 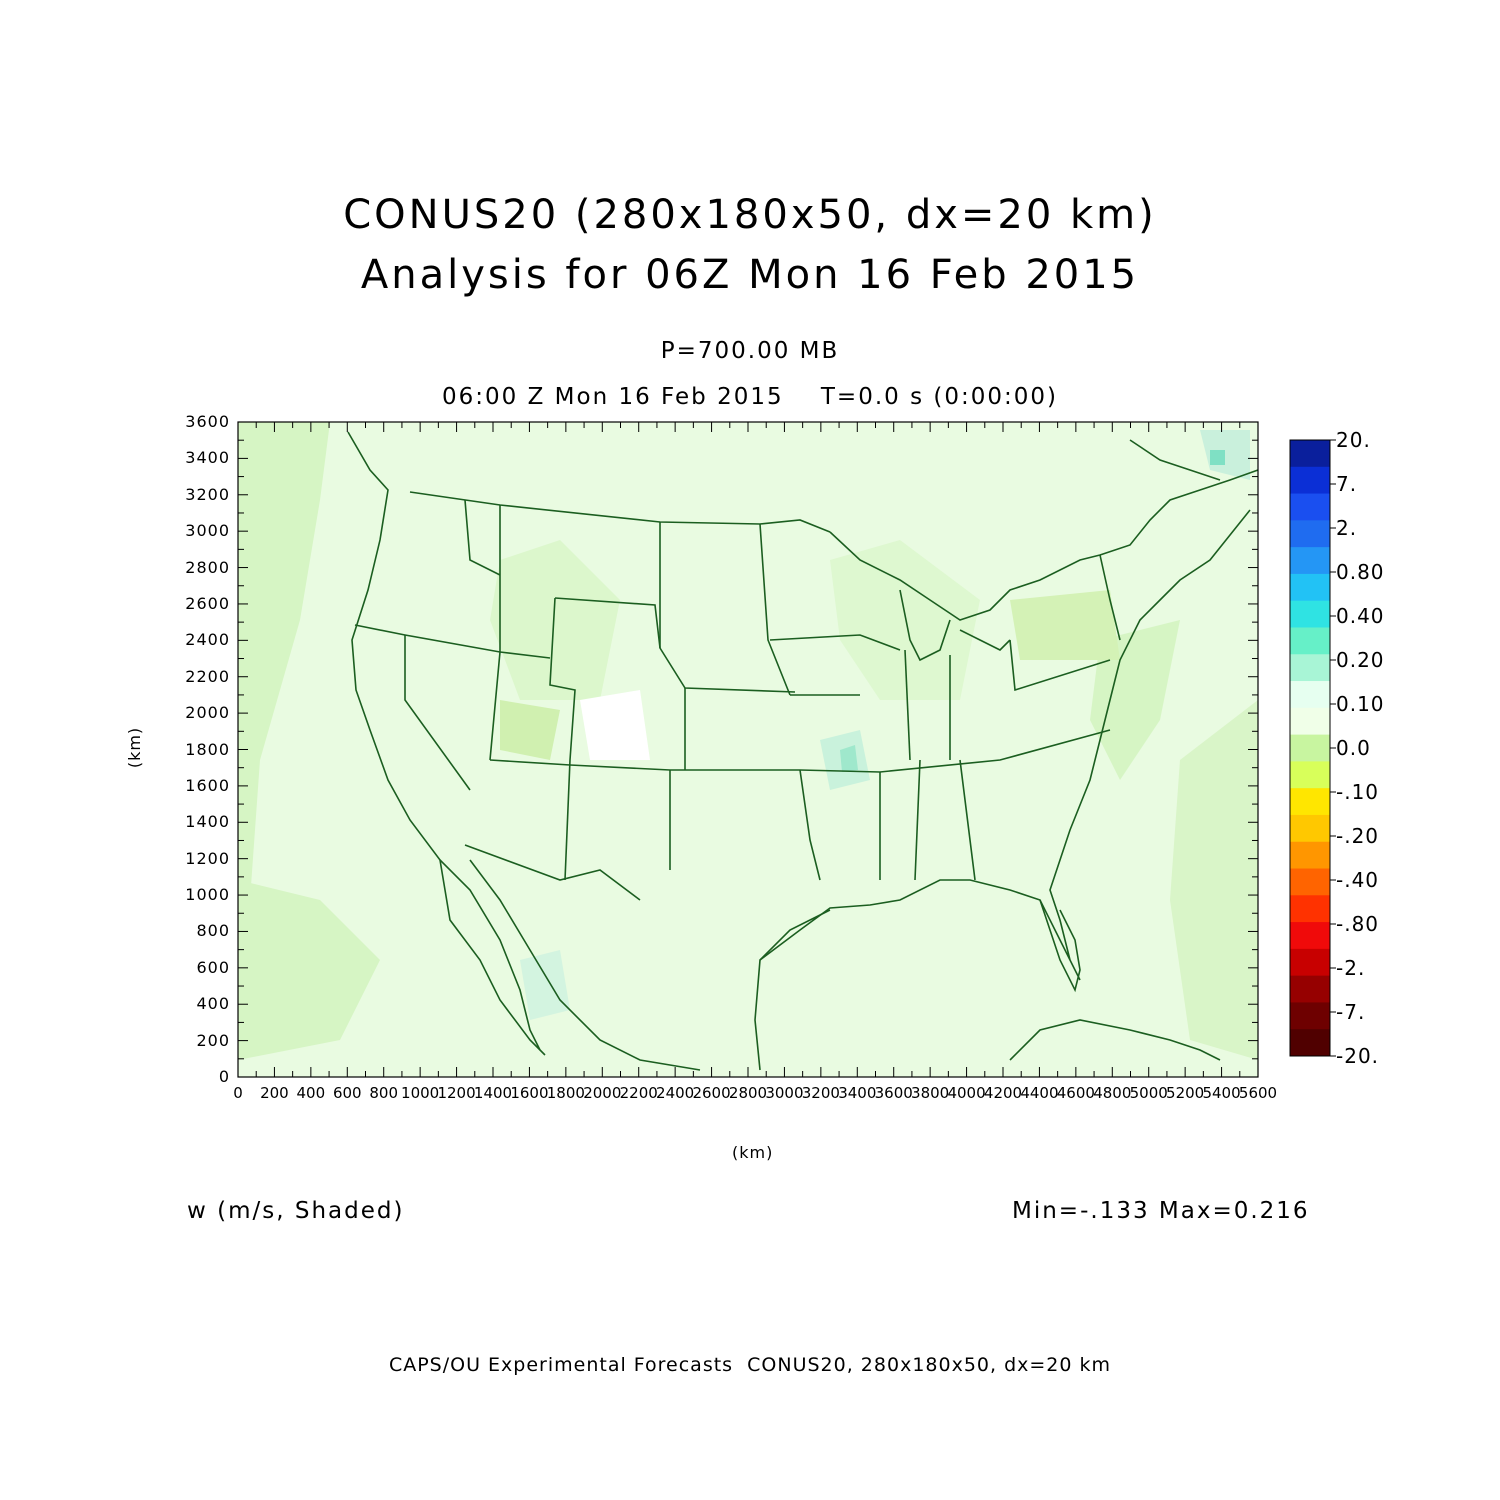 I want to click on x-tick-label: 2000, so click(x=602, y=1093).